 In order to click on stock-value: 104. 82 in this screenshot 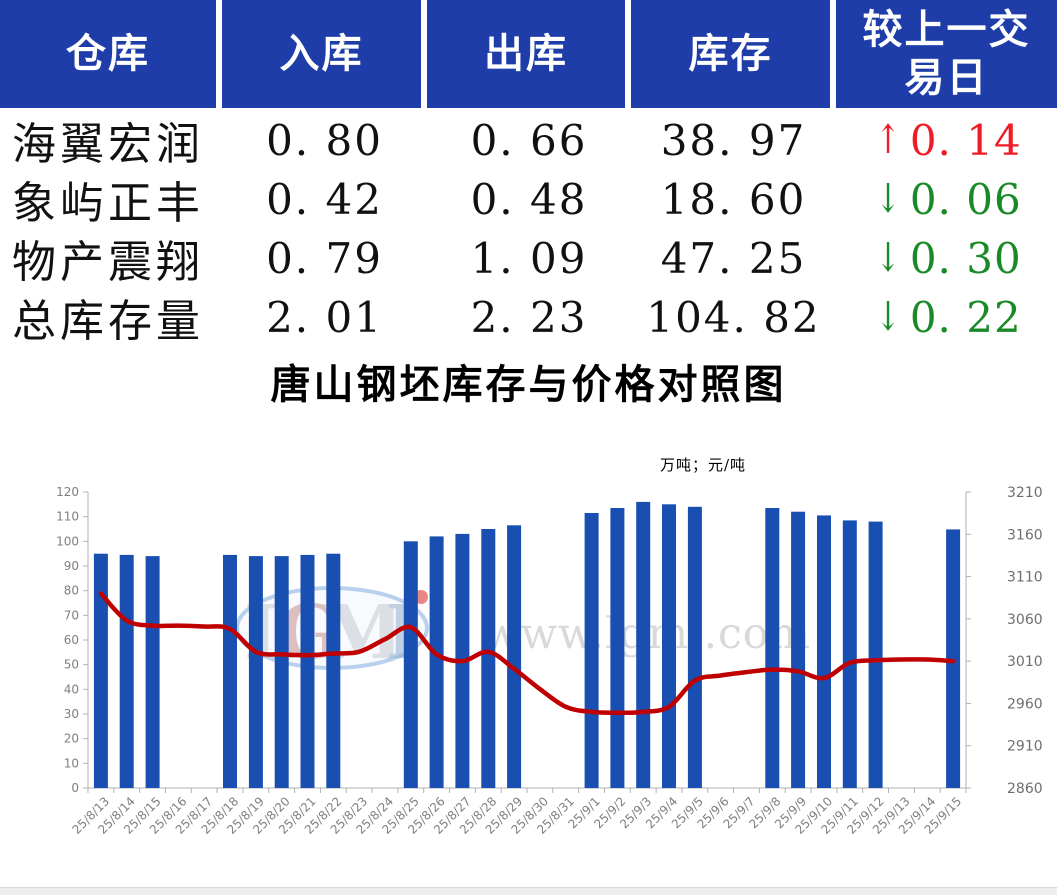, I will do `click(733, 317)`.